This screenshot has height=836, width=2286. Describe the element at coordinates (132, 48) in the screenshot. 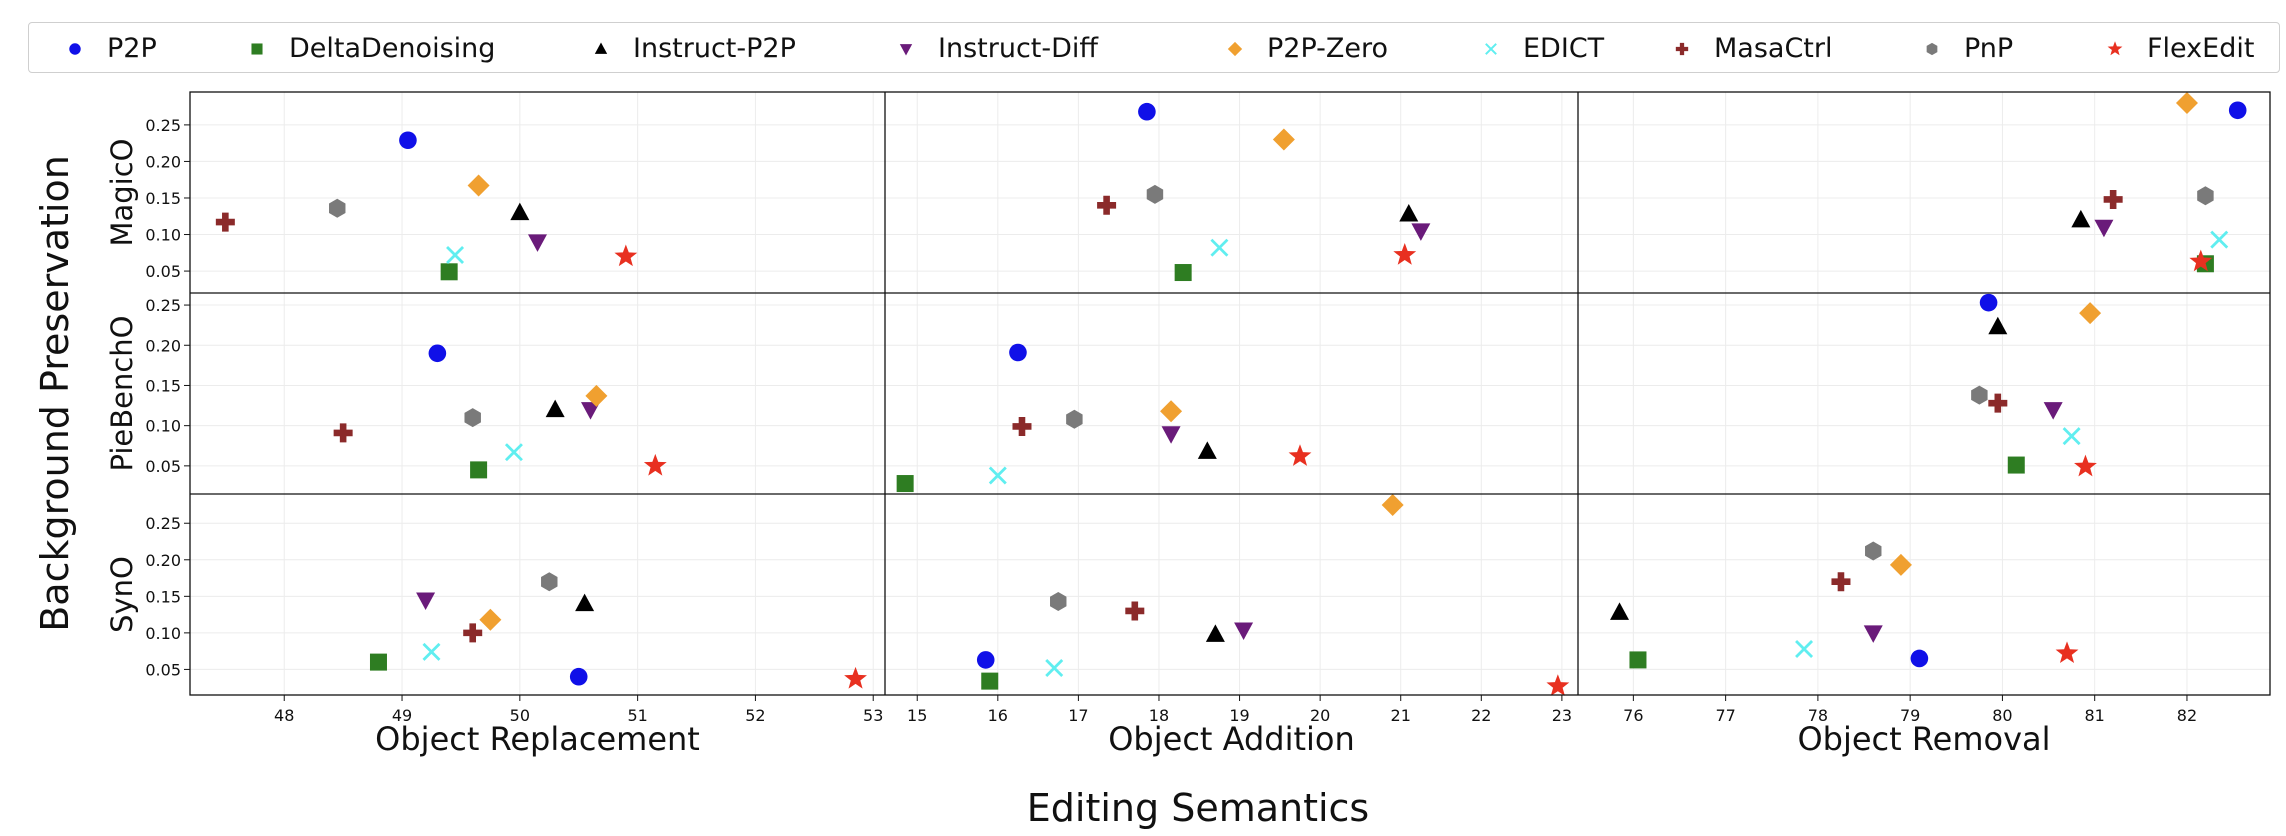

I see `legend-label: P2P` at that location.